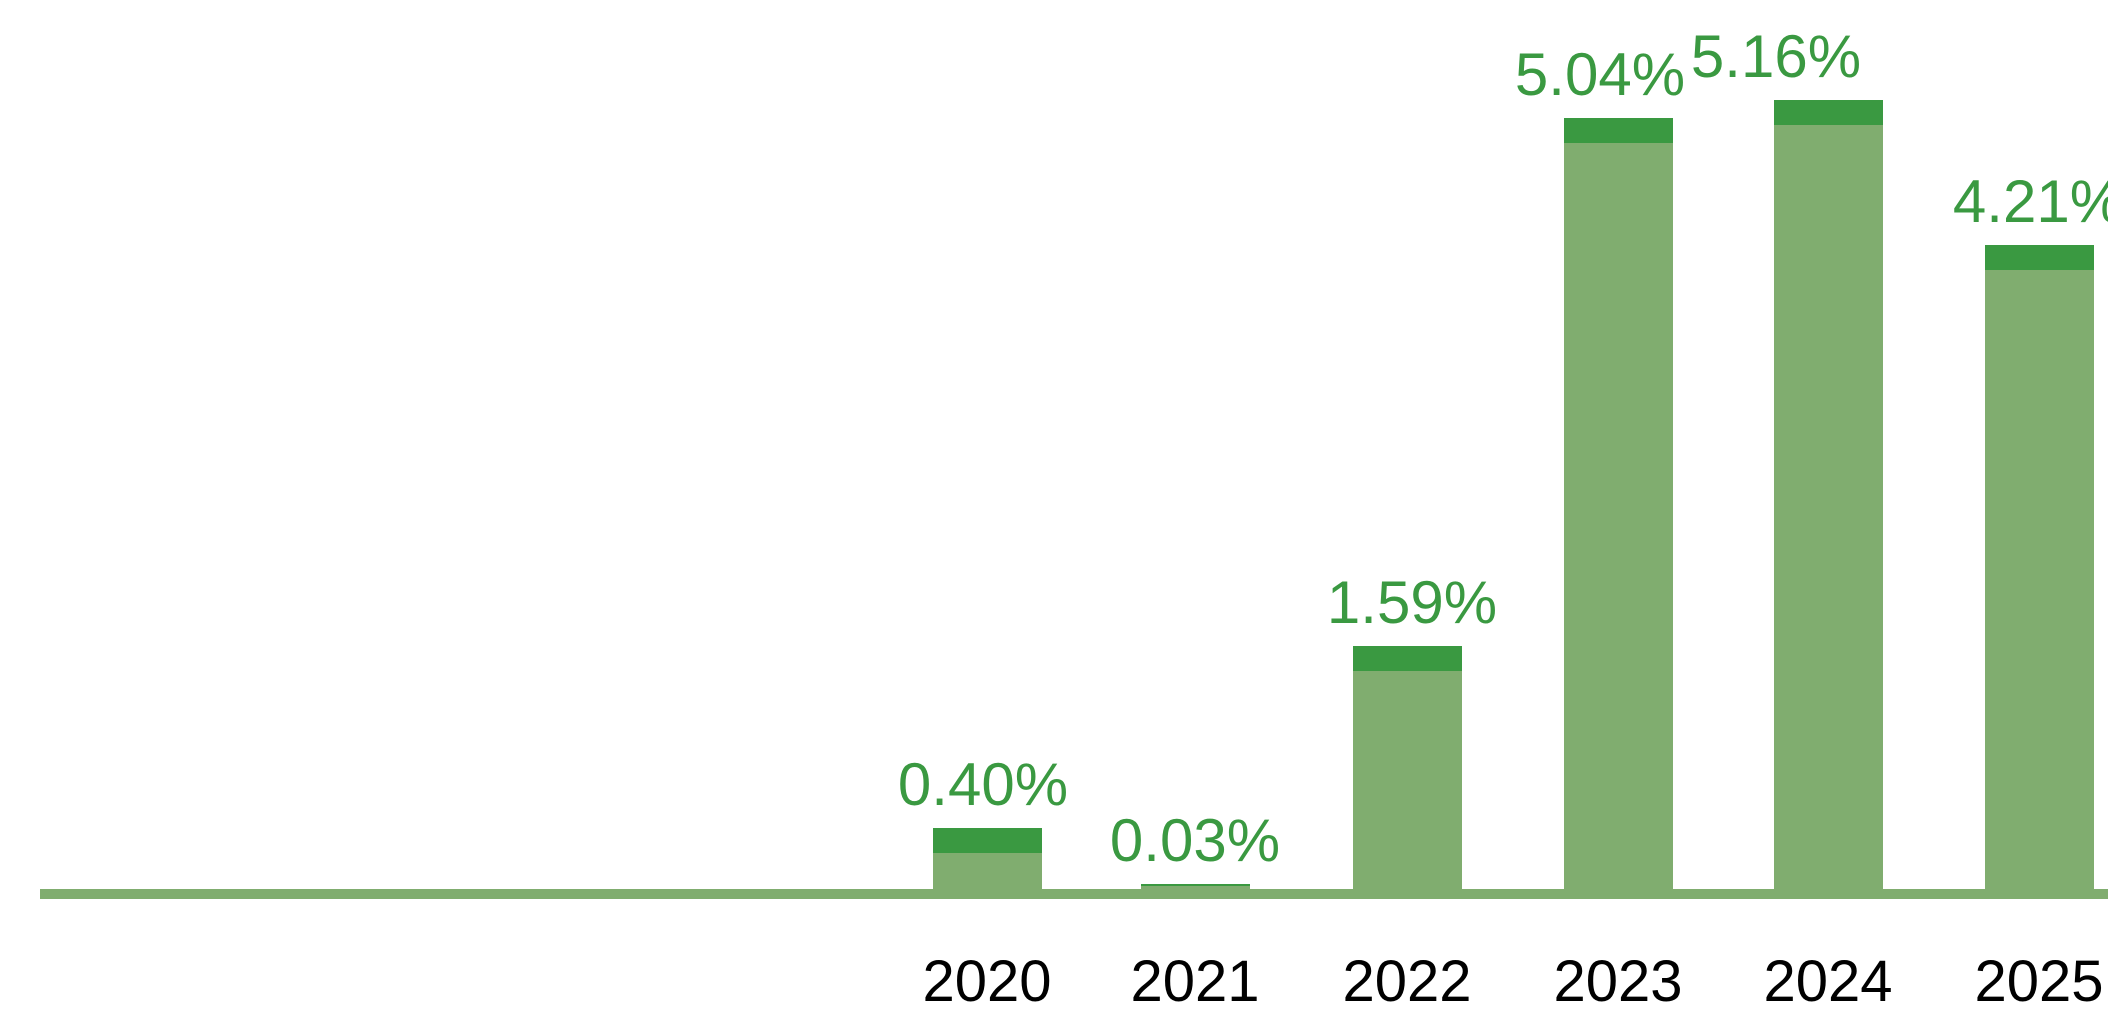 The image size is (2108, 1024). What do you see at coordinates (1407, 979) in the screenshot?
I see `year-label-2022: 2022` at bounding box center [1407, 979].